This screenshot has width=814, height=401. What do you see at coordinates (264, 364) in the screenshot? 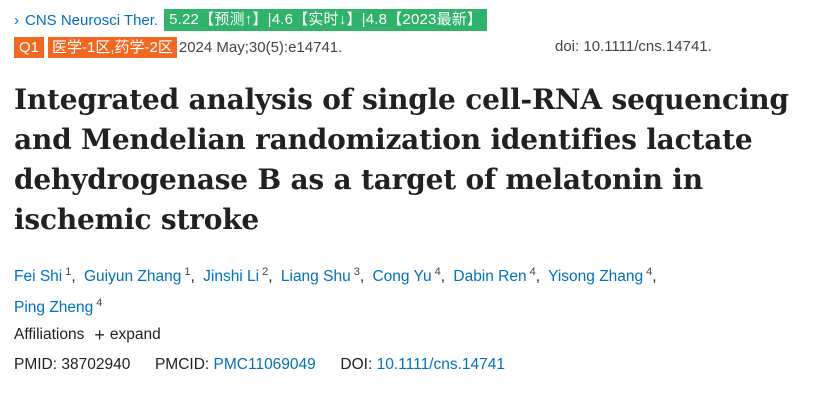
I see `pmcid-link: PMC11069049` at bounding box center [264, 364].